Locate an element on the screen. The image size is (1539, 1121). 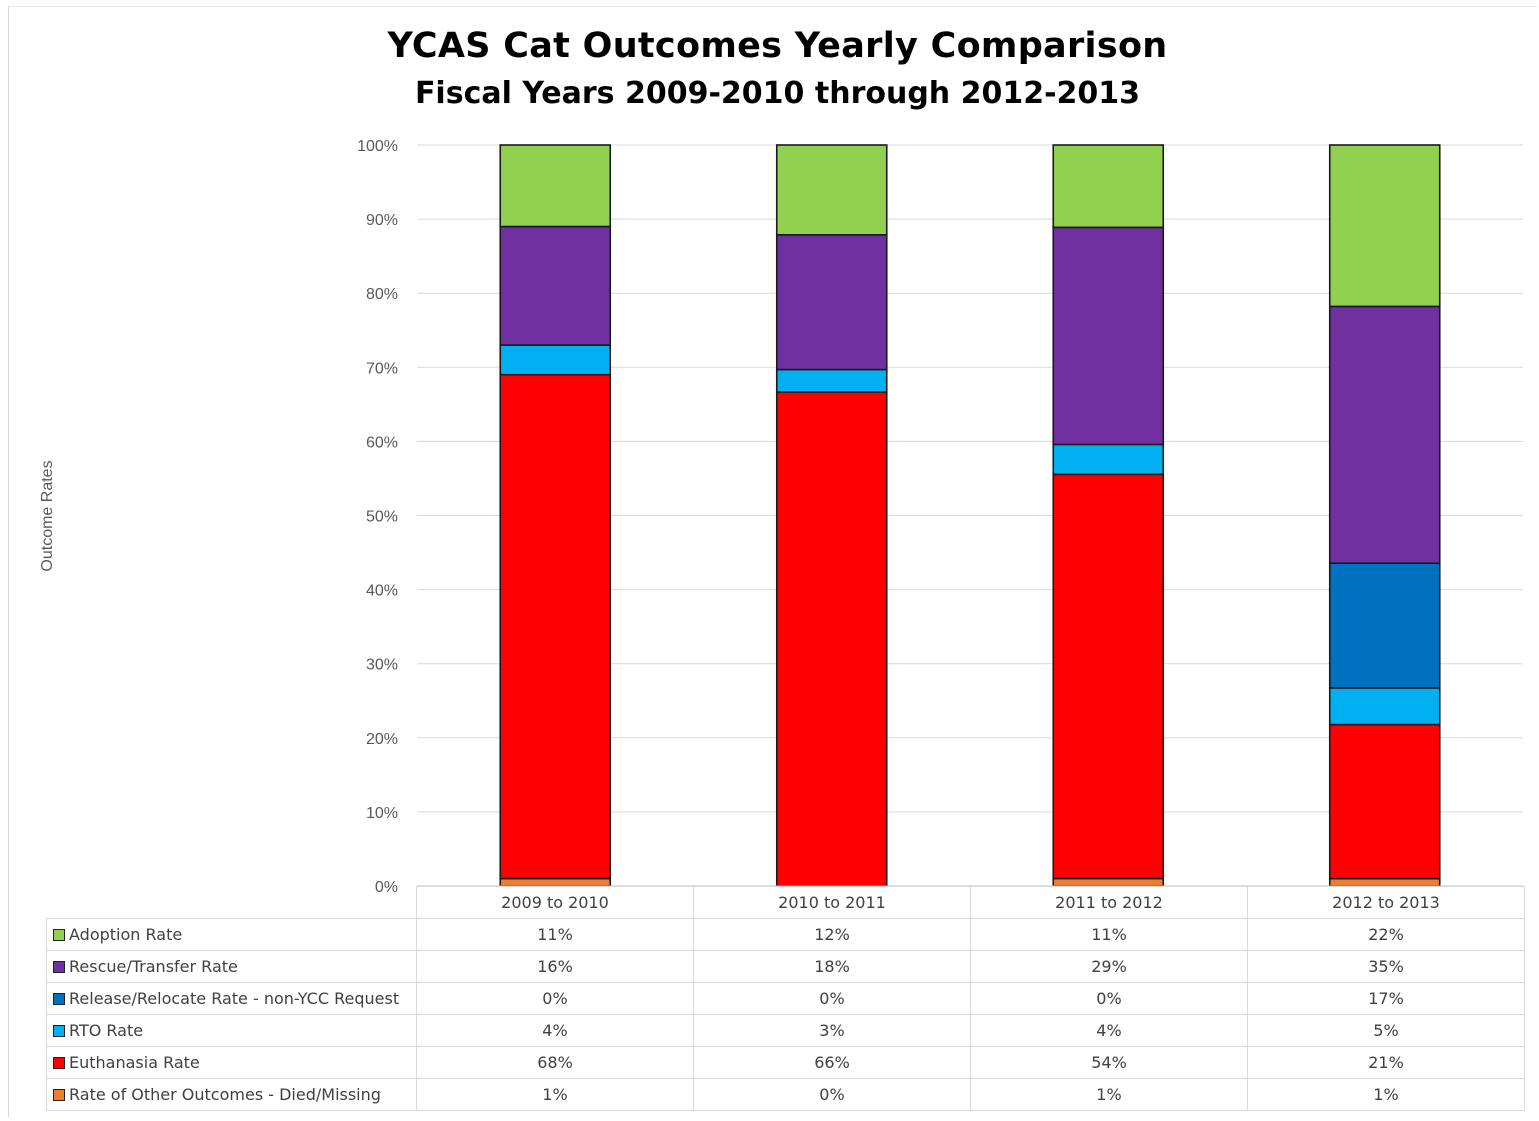
data-value-cell: 3% is located at coordinates (832, 1030).